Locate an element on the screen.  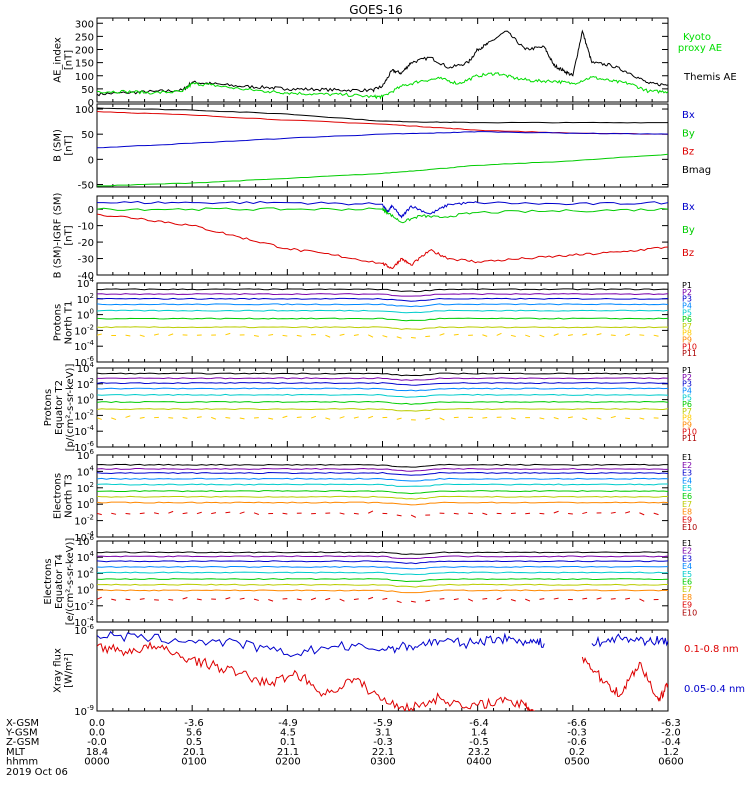
y-tick-exponent: -9 is located at coordinates (90, 708).